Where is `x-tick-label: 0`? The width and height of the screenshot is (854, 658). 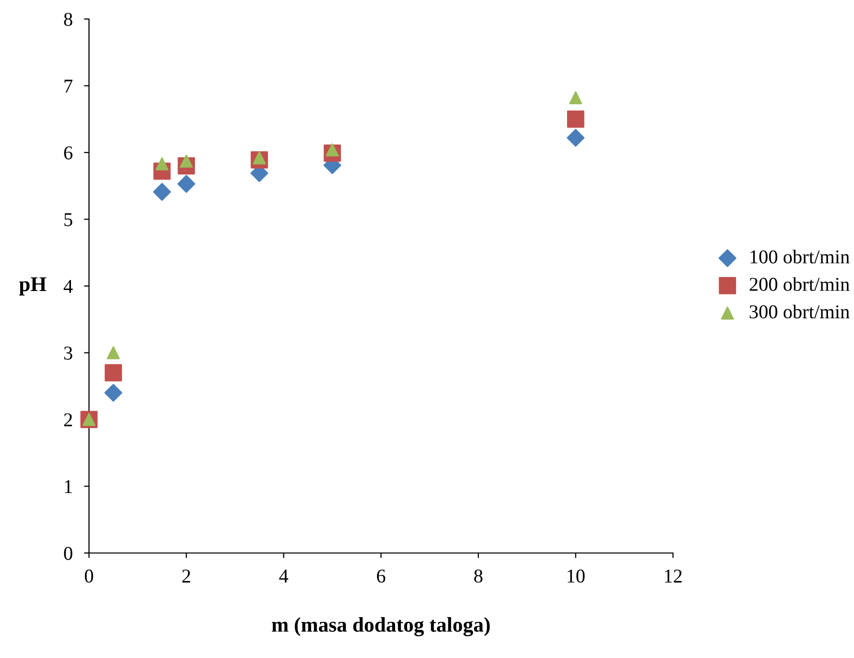
x-tick-label: 0 is located at coordinates (89, 576).